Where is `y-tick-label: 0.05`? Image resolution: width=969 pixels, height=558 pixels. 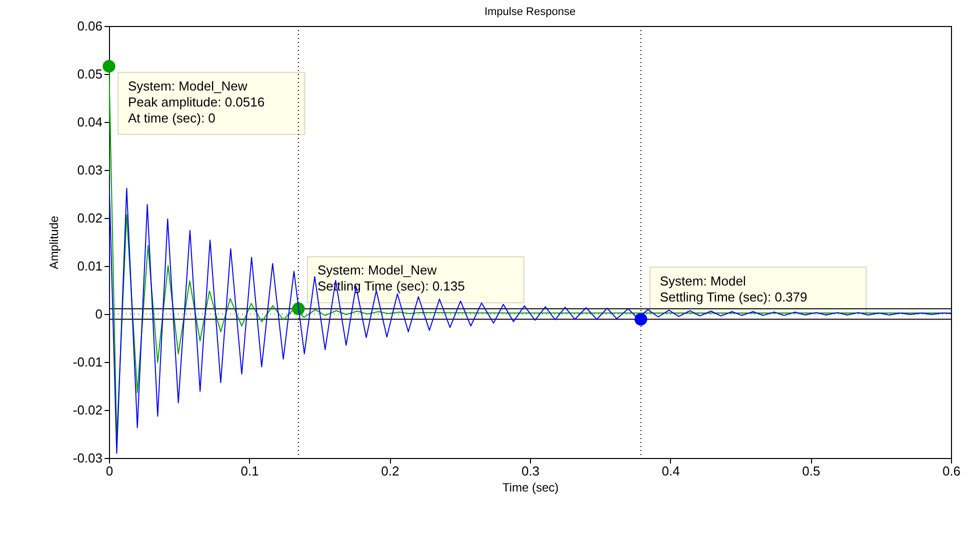
y-tick-label: 0.05 is located at coordinates (89, 74).